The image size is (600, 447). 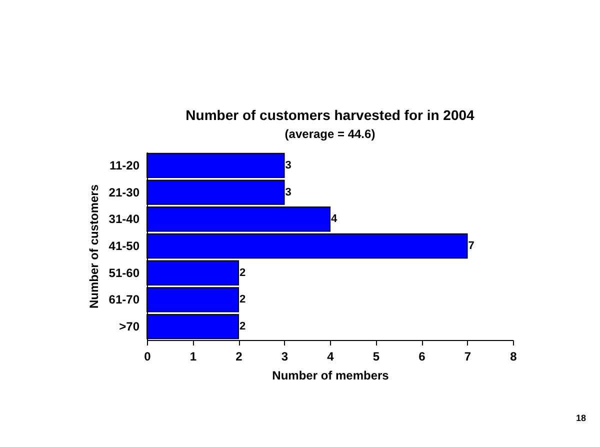 I want to click on x-tick-label: 3, so click(x=284, y=357).